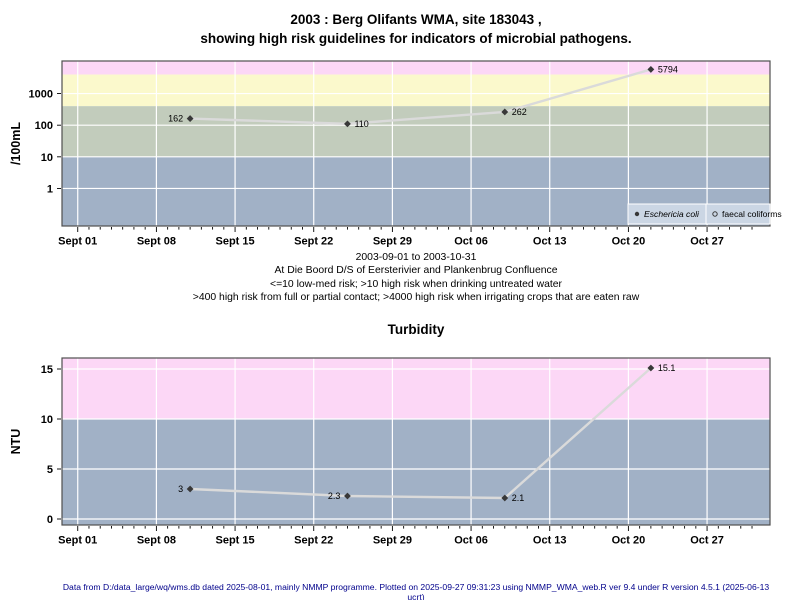 The height and width of the screenshot is (600, 800). Describe the element at coordinates (16, 143) in the screenshot. I see `y-axis-label: /100mL` at that location.